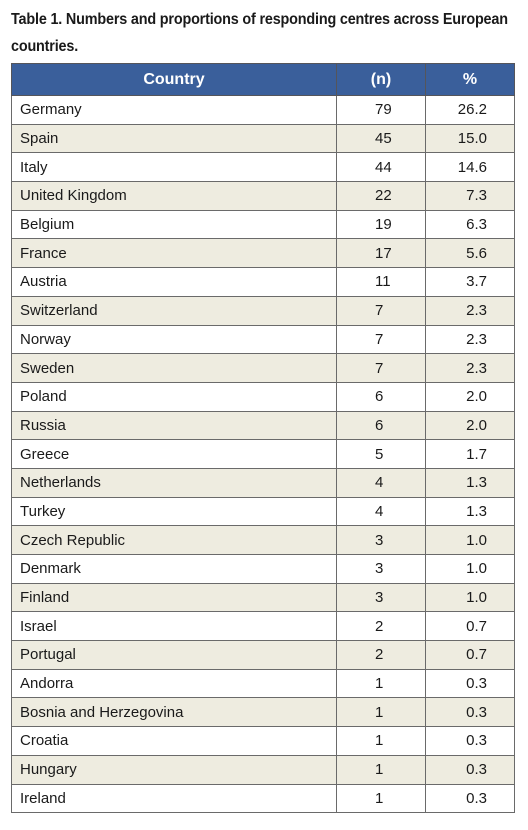  What do you see at coordinates (174, 396) in the screenshot?
I see `cell-country: Poland` at bounding box center [174, 396].